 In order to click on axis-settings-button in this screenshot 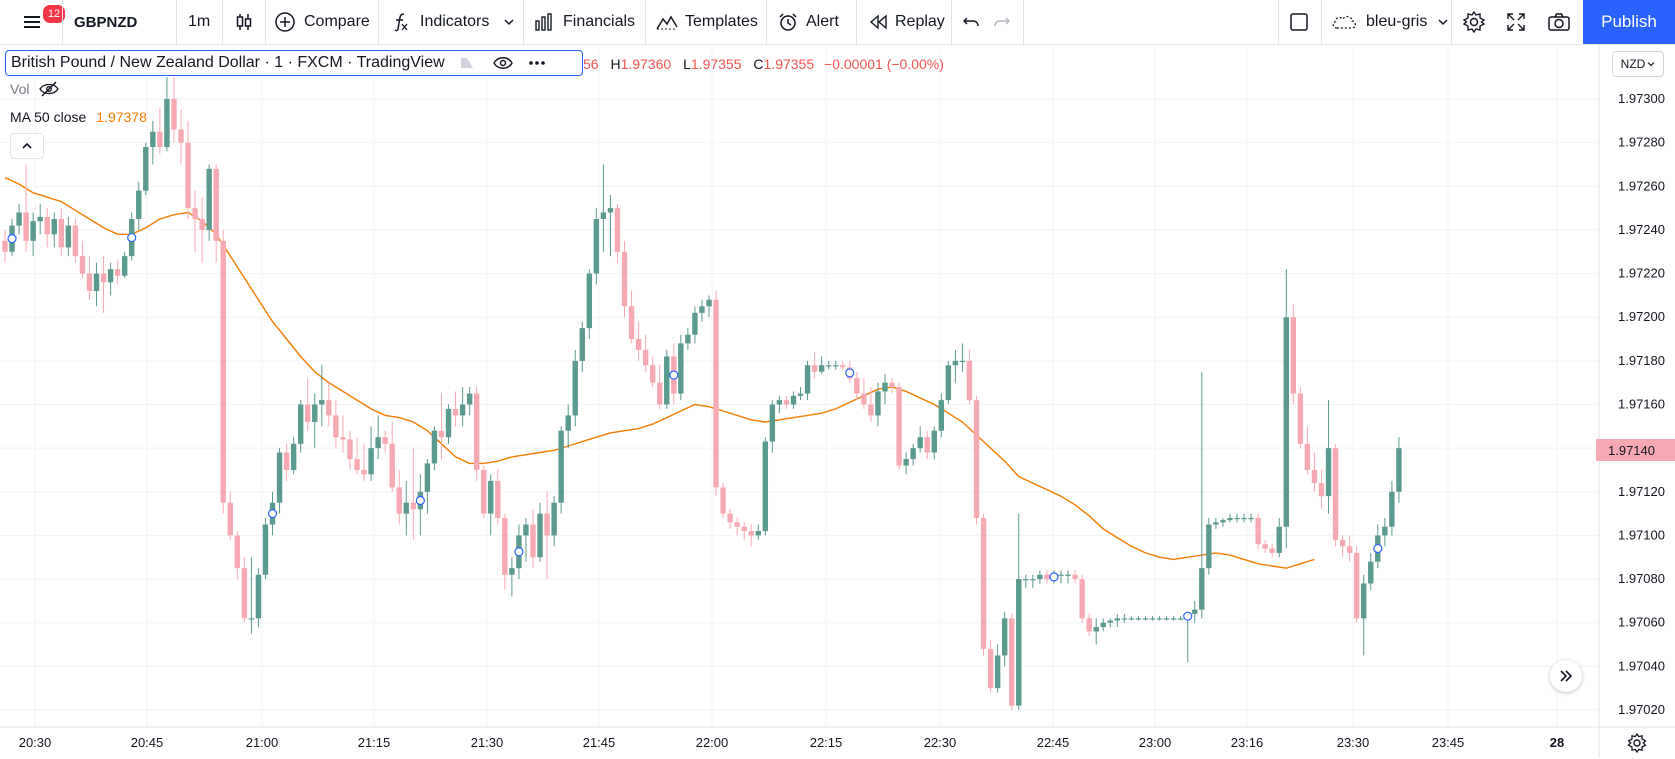, I will do `click(1637, 745)`.